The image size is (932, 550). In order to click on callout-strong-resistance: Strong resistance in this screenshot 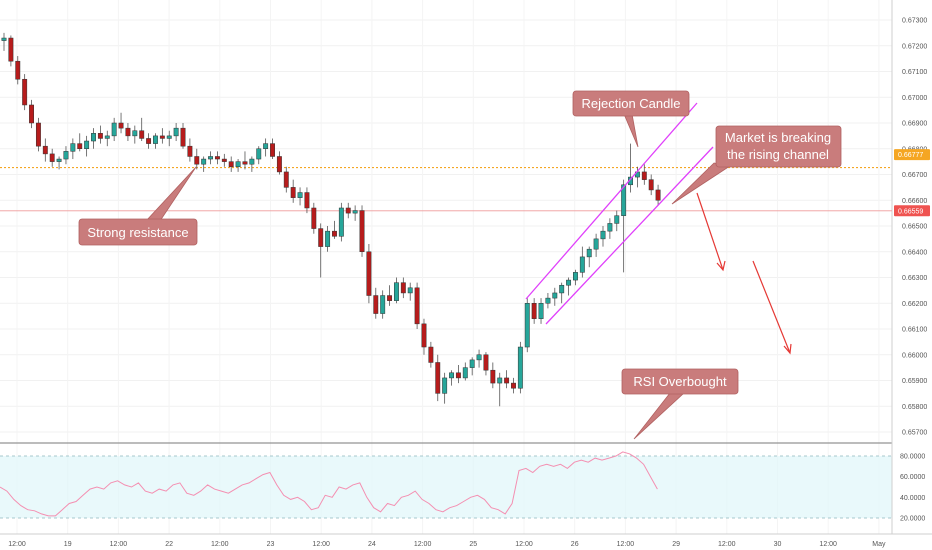, I will do `click(138, 206)`.